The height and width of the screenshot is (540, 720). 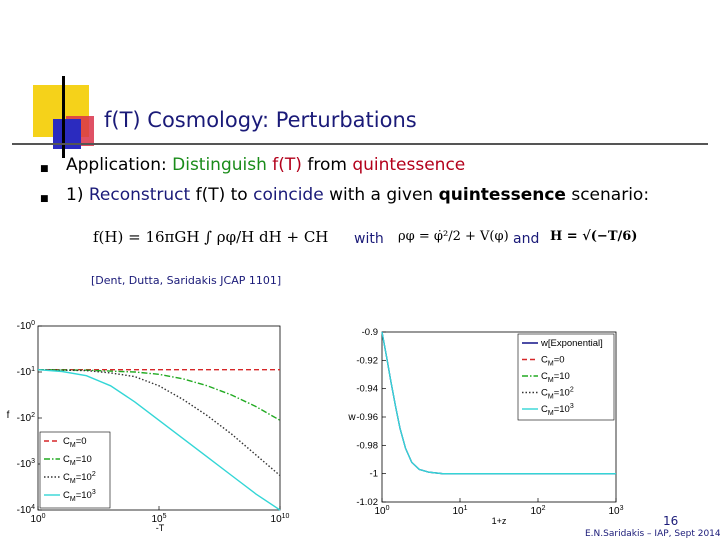 I want to click on y-tick-label: -101, so click(x=26, y=372).